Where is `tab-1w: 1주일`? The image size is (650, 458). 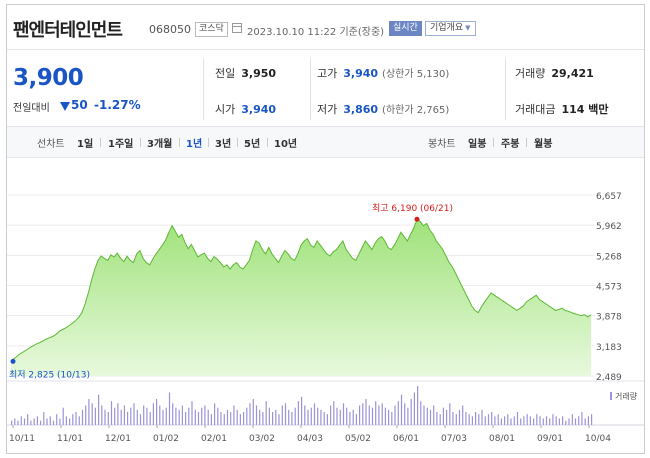
tab-1w: 1주일 is located at coordinates (121, 144).